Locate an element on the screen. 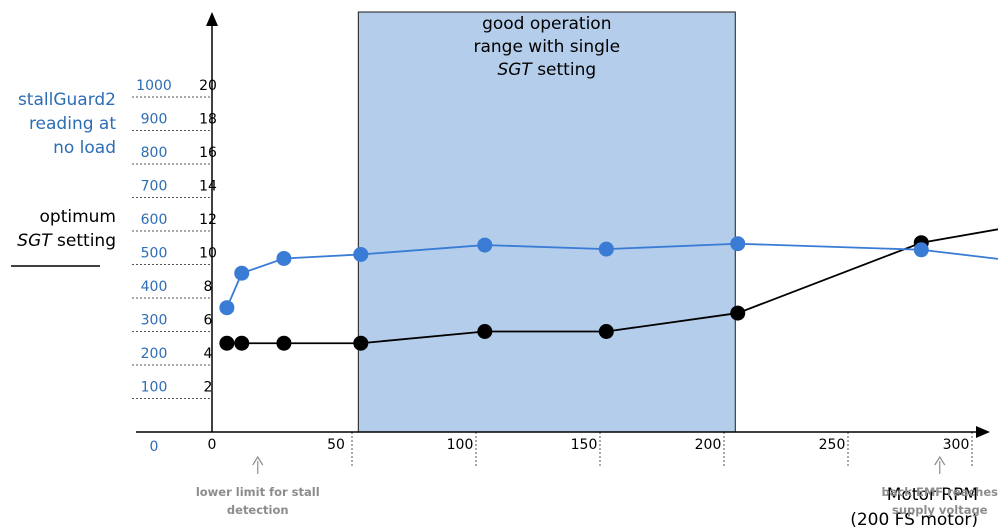 This screenshot has height=531, width=998. y-axis-title-blue: reading at is located at coordinates (72, 124).